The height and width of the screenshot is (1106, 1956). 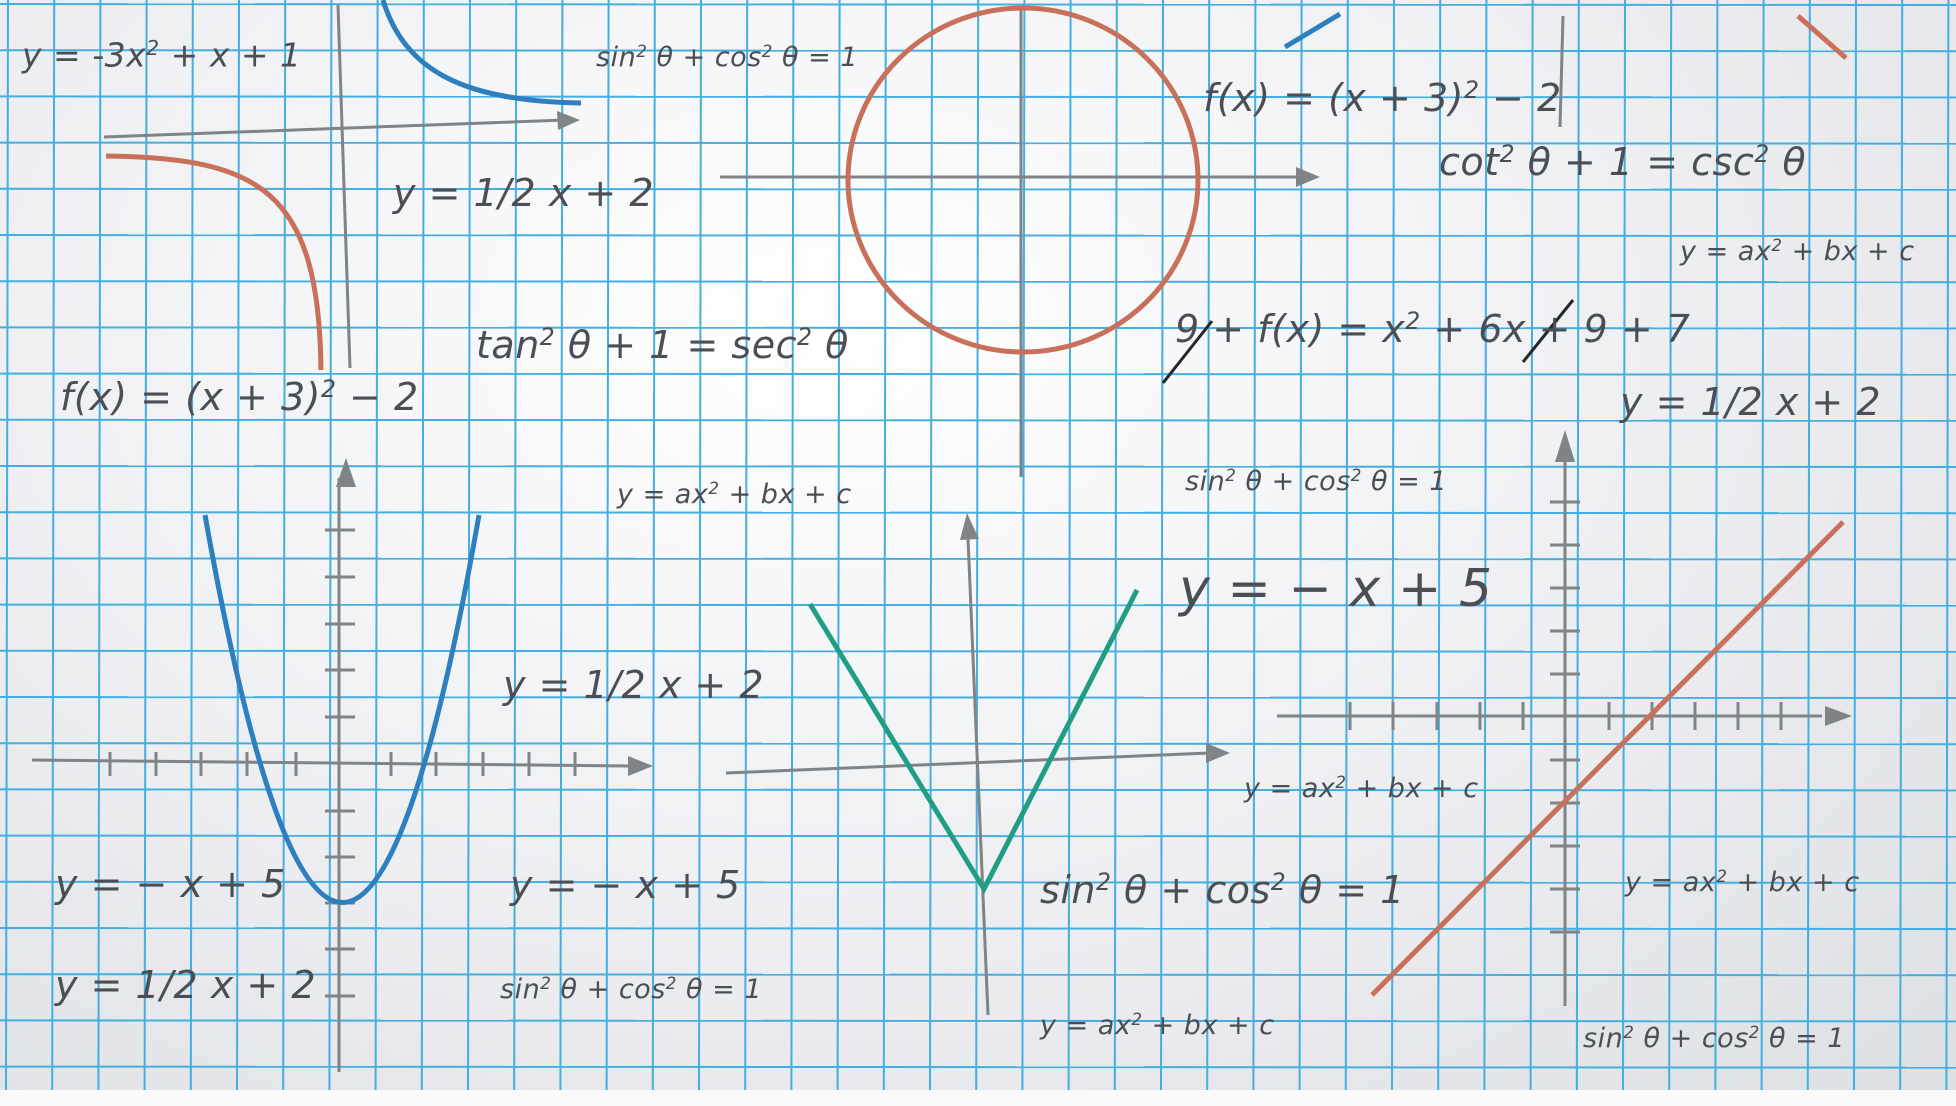 What do you see at coordinates (1548, 331) in the screenshot?
I see `strike-mark-right` at bounding box center [1548, 331].